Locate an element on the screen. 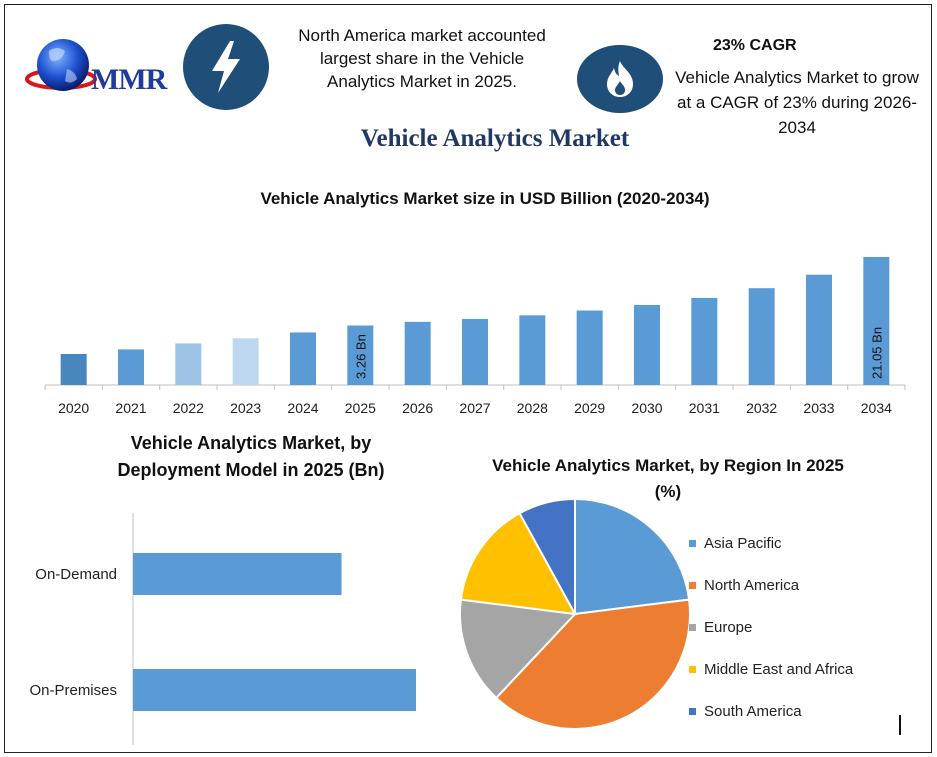 This screenshot has width=937, height=757. legend-label: Asia Pacific is located at coordinates (743, 543).